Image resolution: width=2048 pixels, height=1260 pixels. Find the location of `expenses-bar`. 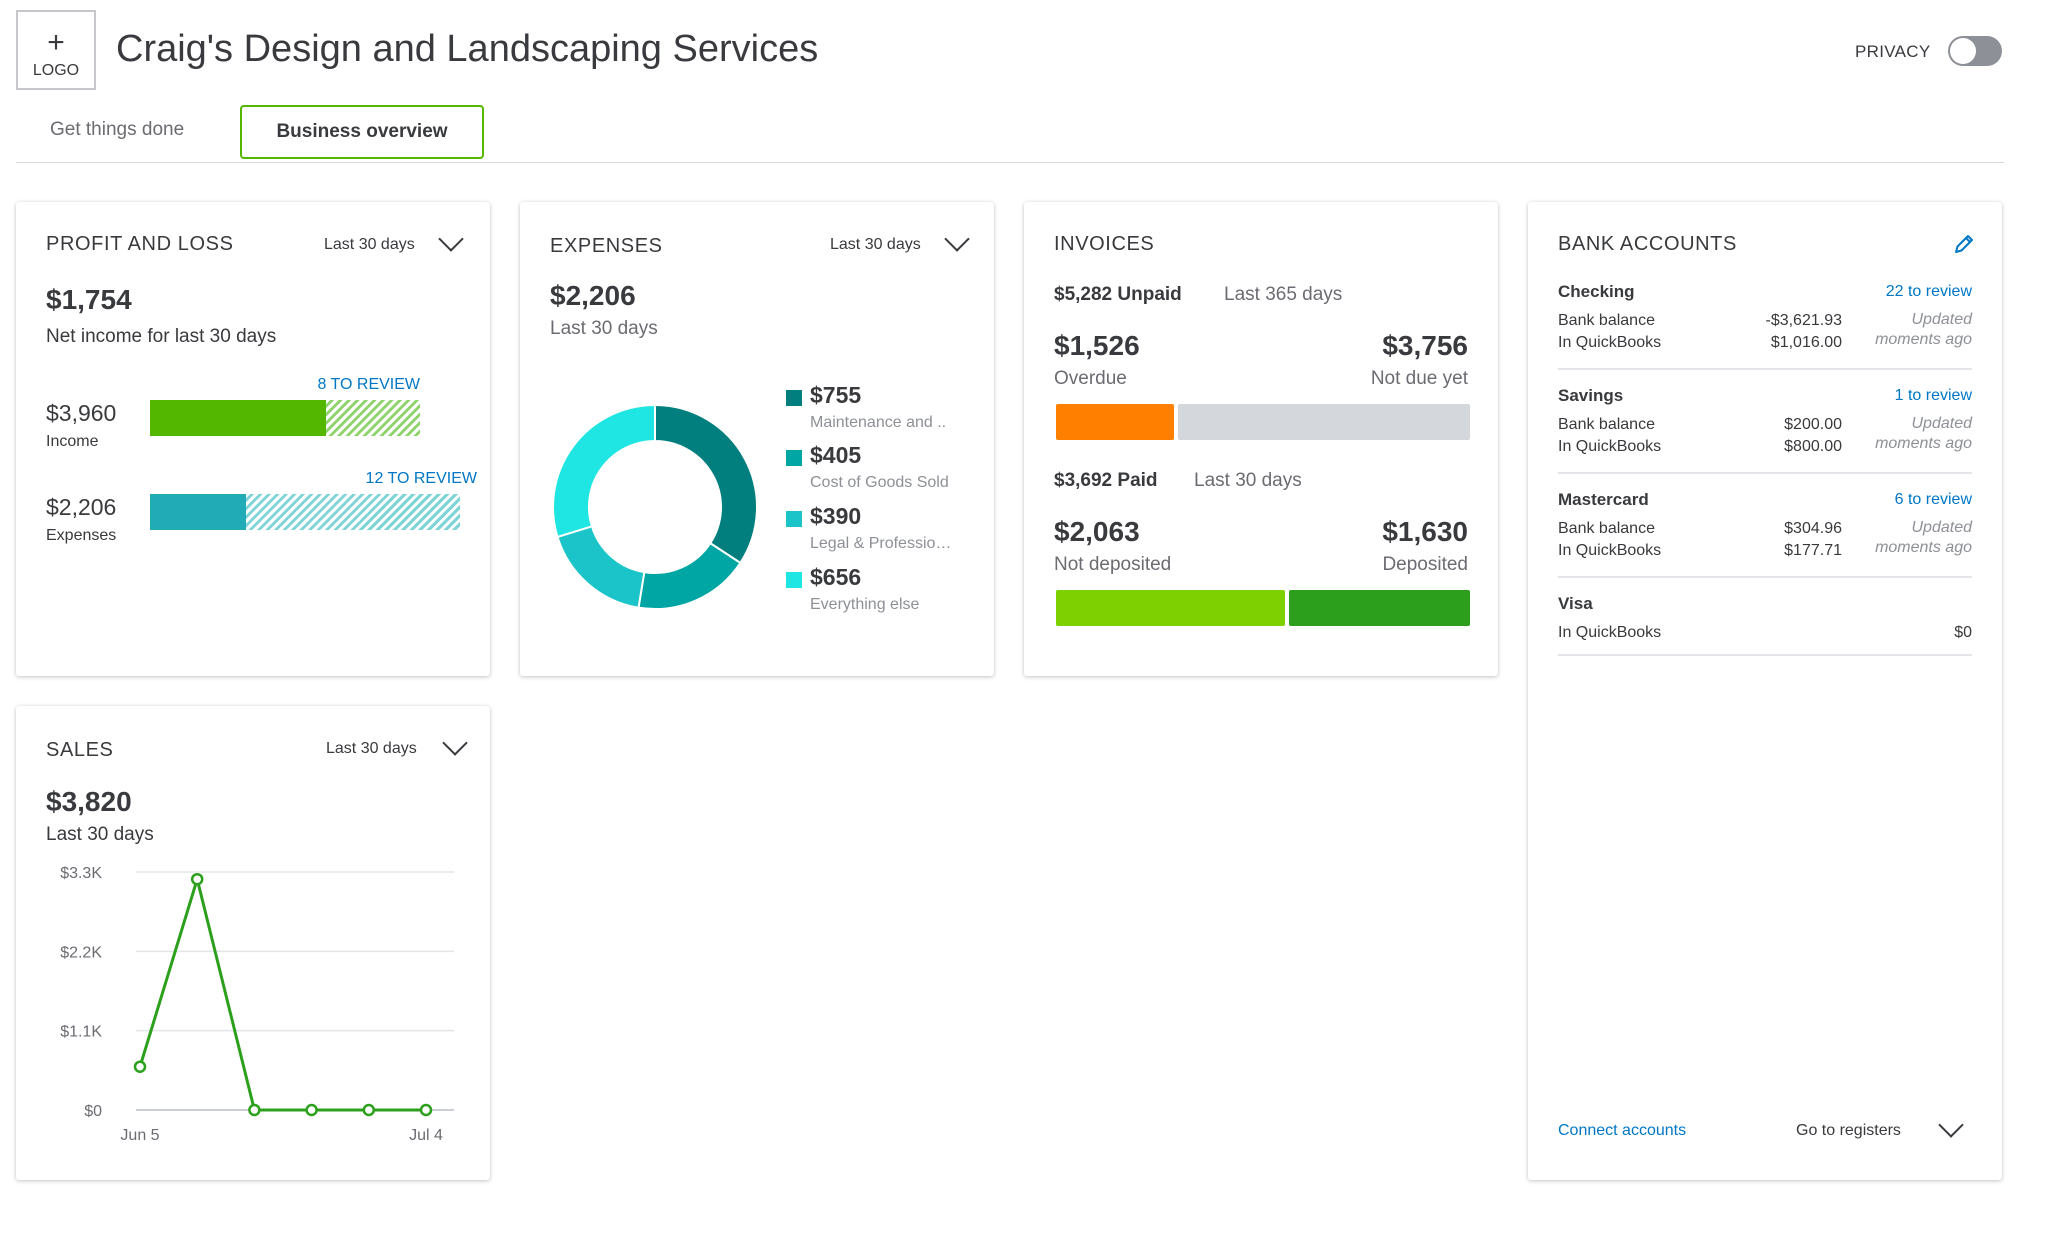

expenses-bar is located at coordinates (305, 512).